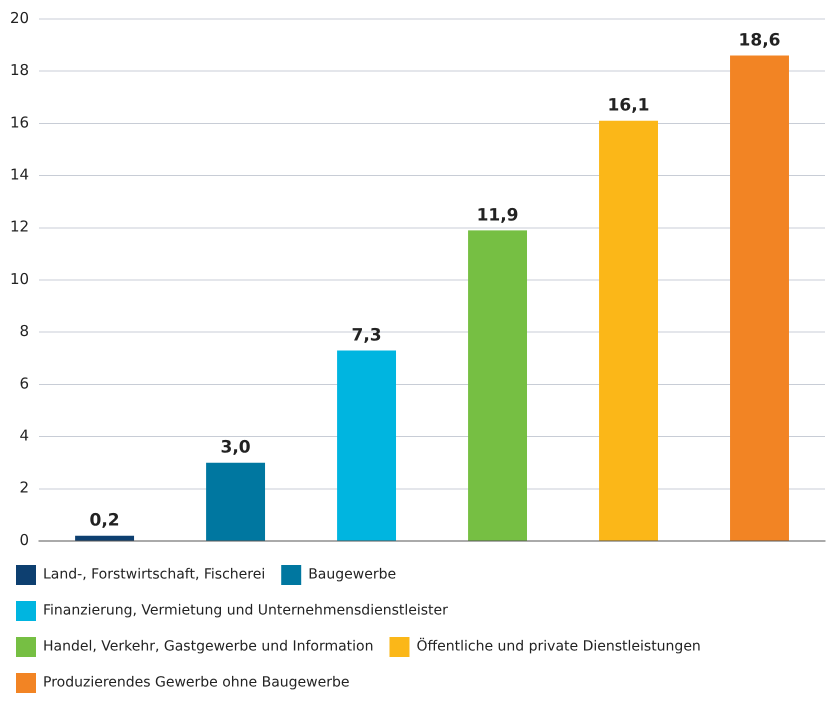 The image size is (827, 709). Describe the element at coordinates (20, 17) in the screenshot. I see `y-tick-label: 20` at that location.